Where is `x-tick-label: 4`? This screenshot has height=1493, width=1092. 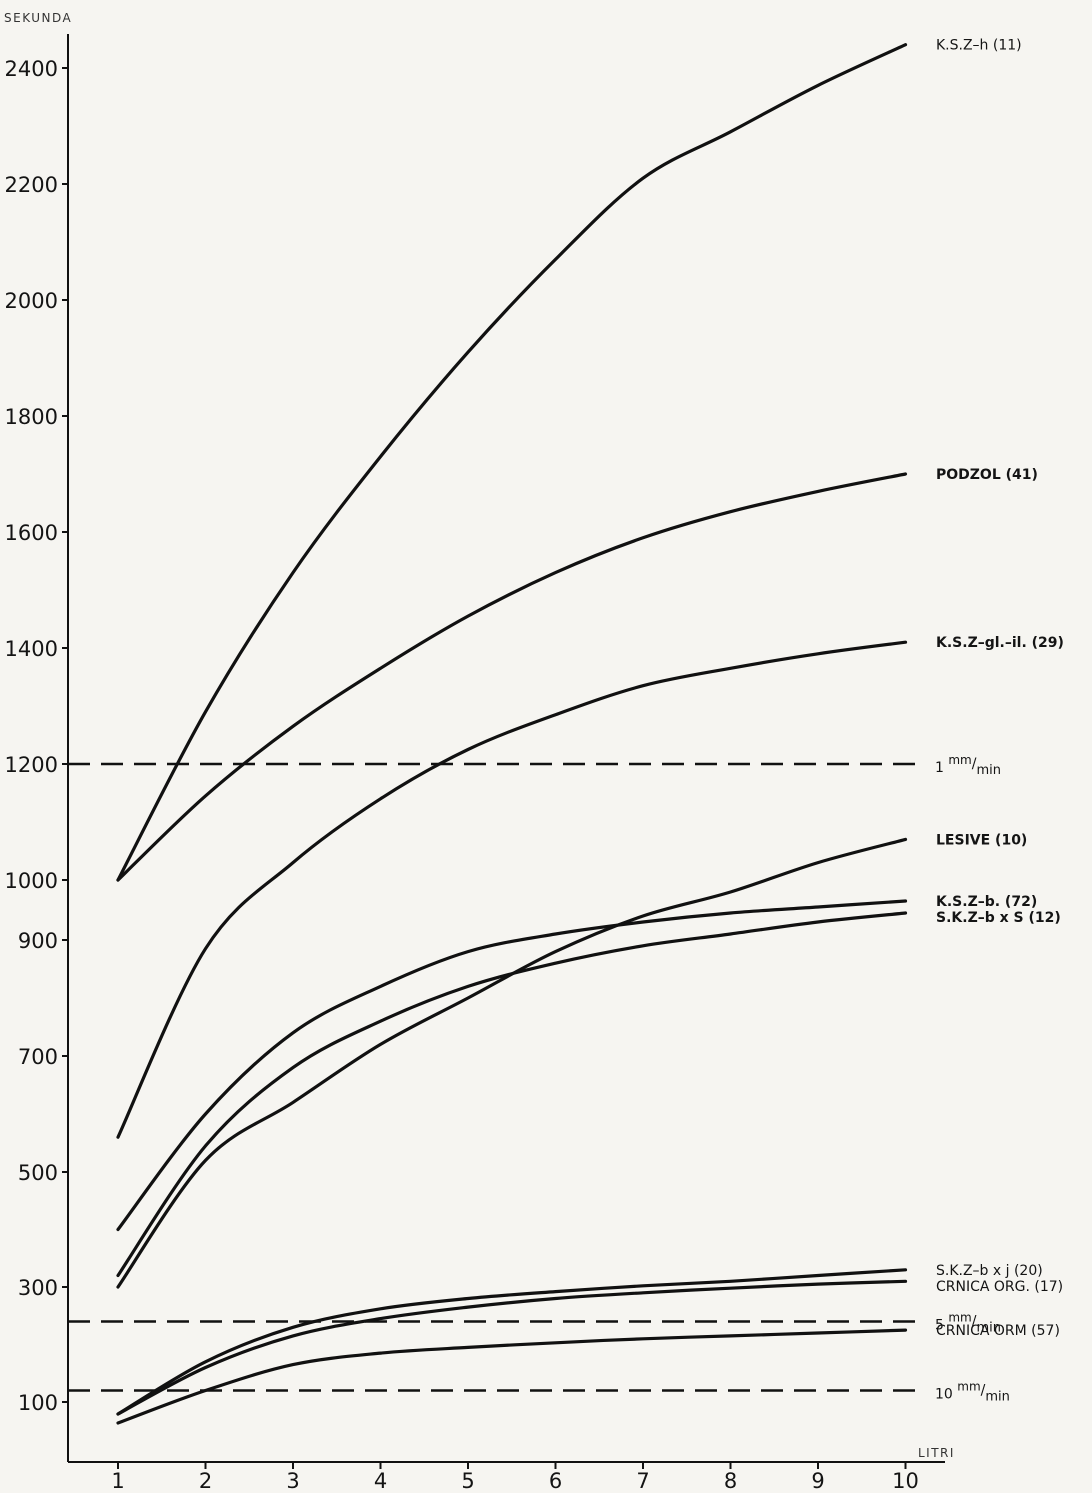 x-tick-label: 4 is located at coordinates (380, 1481).